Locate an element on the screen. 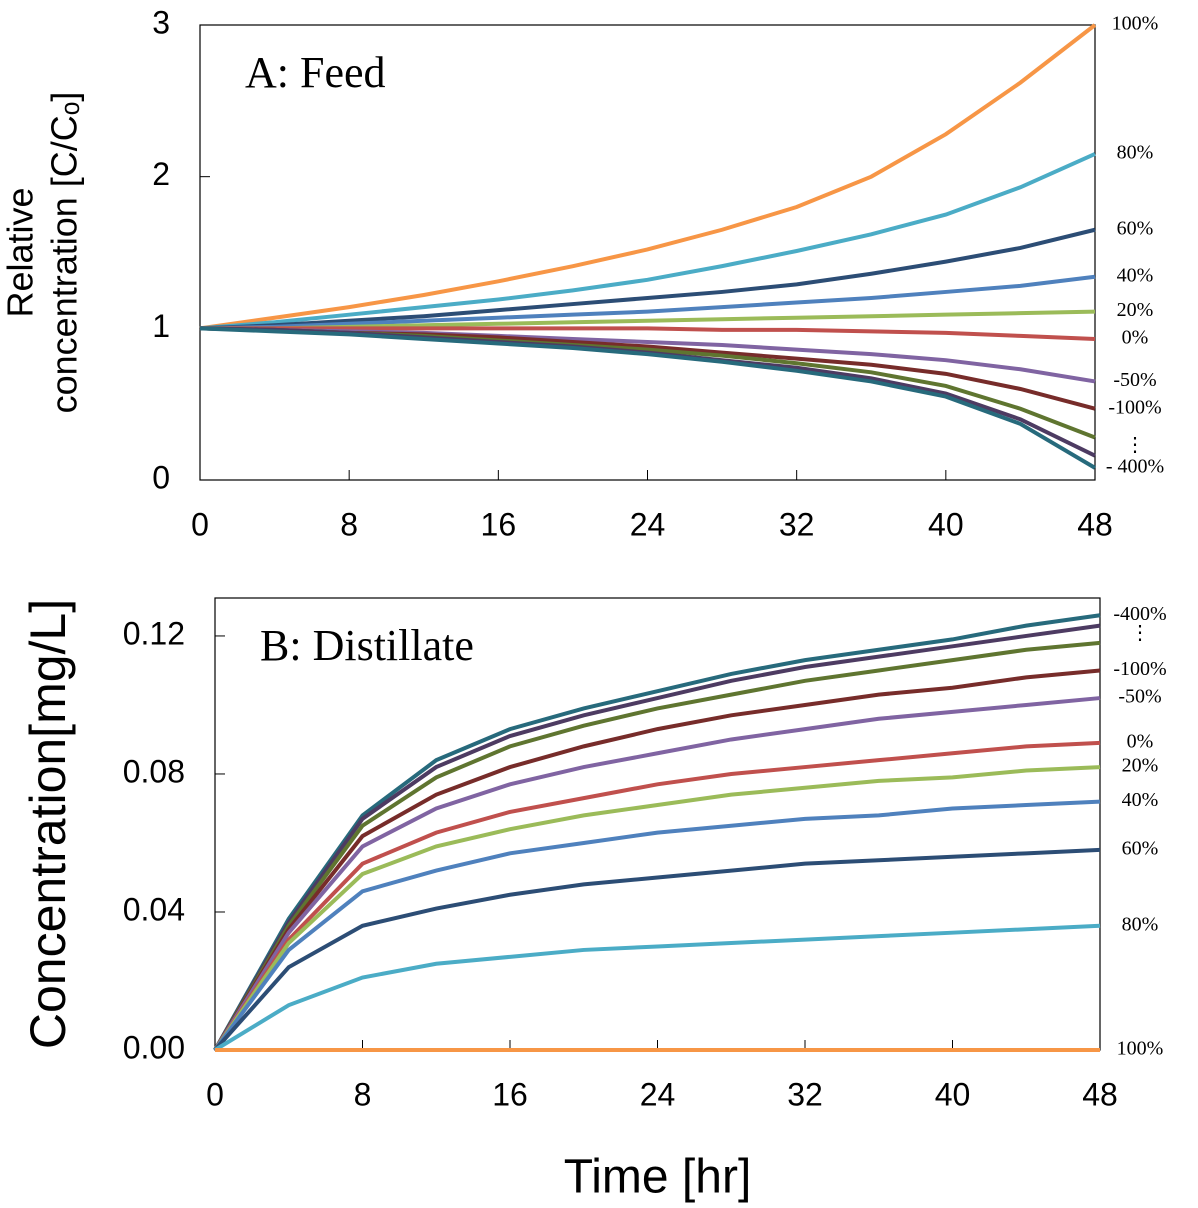 This screenshot has width=1198, height=1208. panel-title: B: Distillate is located at coordinates (367, 645).